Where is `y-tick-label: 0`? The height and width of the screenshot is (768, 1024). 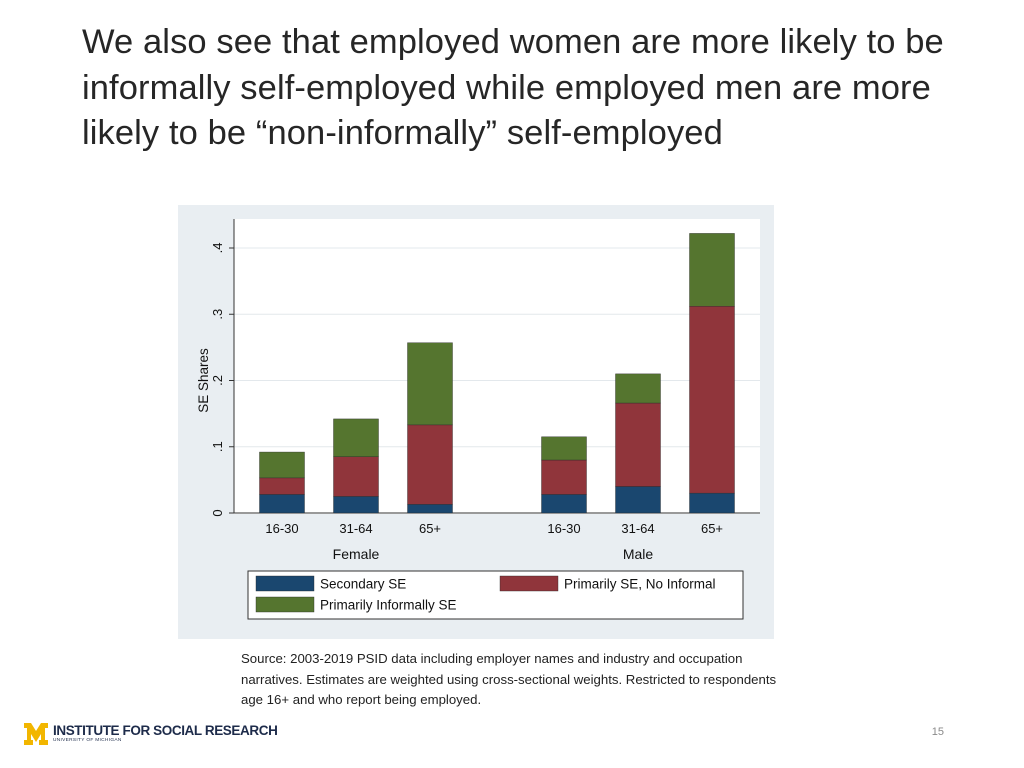 y-tick-label: 0 is located at coordinates (217, 512).